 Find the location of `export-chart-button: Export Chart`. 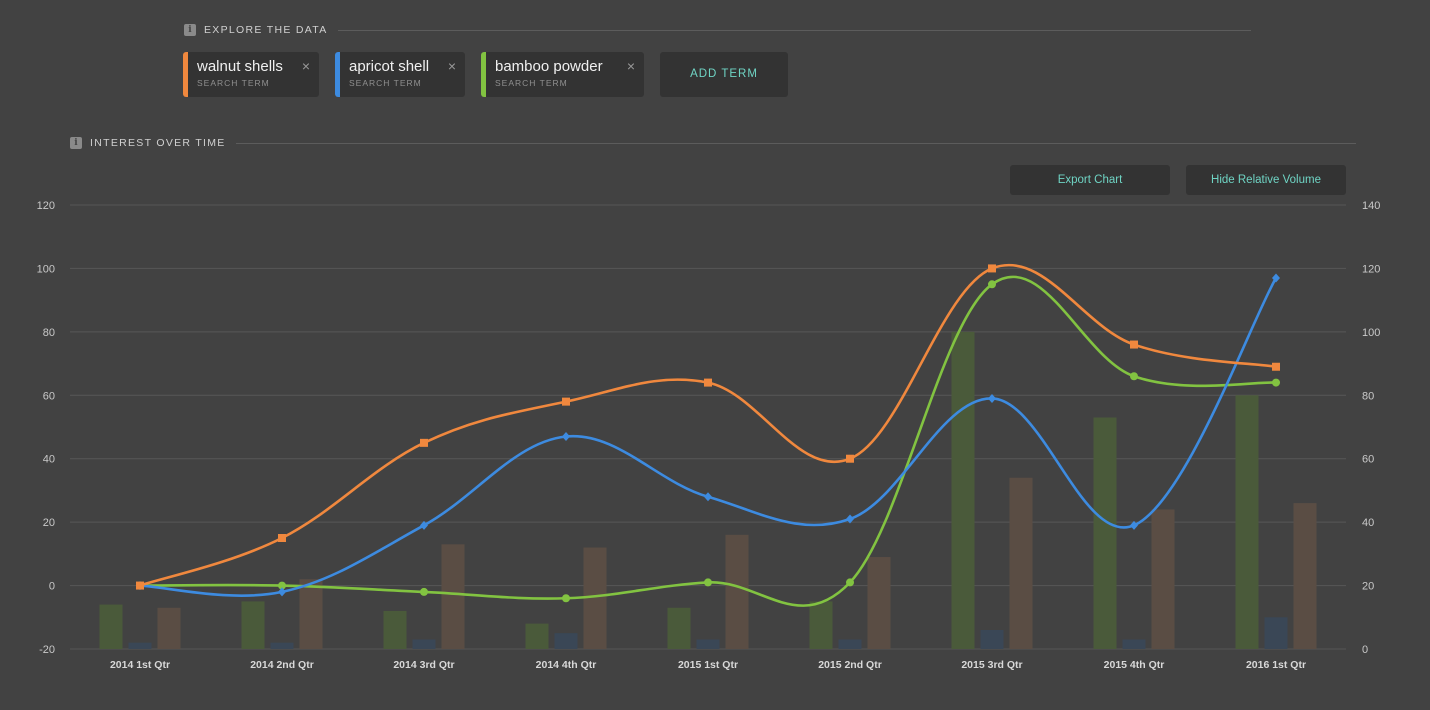

export-chart-button: Export Chart is located at coordinates (1090, 180).